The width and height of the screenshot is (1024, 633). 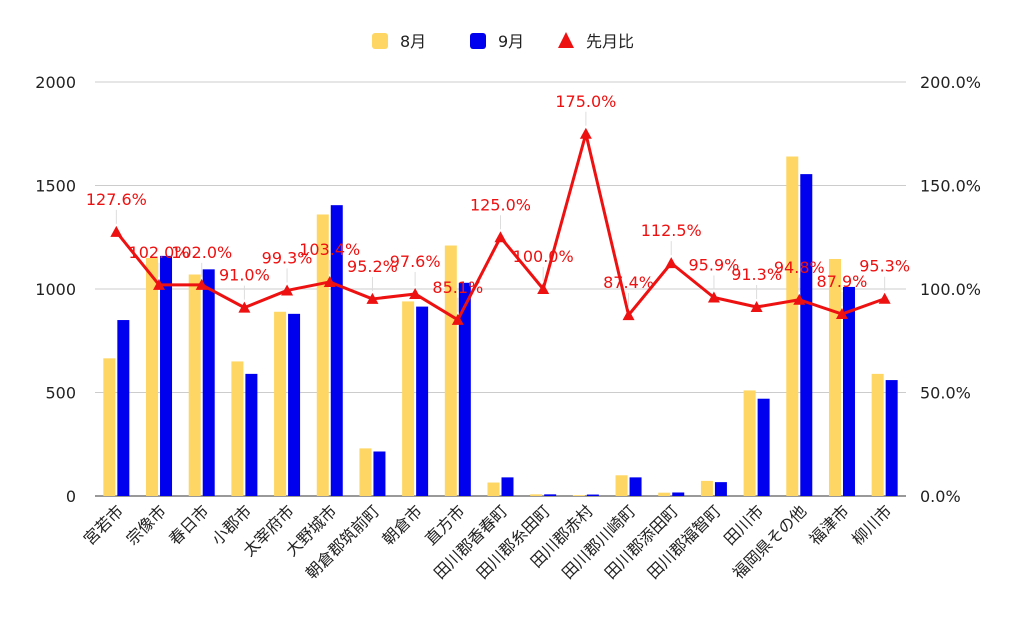 I want to click on ratio-data-label: 175.0%, so click(x=585, y=101).